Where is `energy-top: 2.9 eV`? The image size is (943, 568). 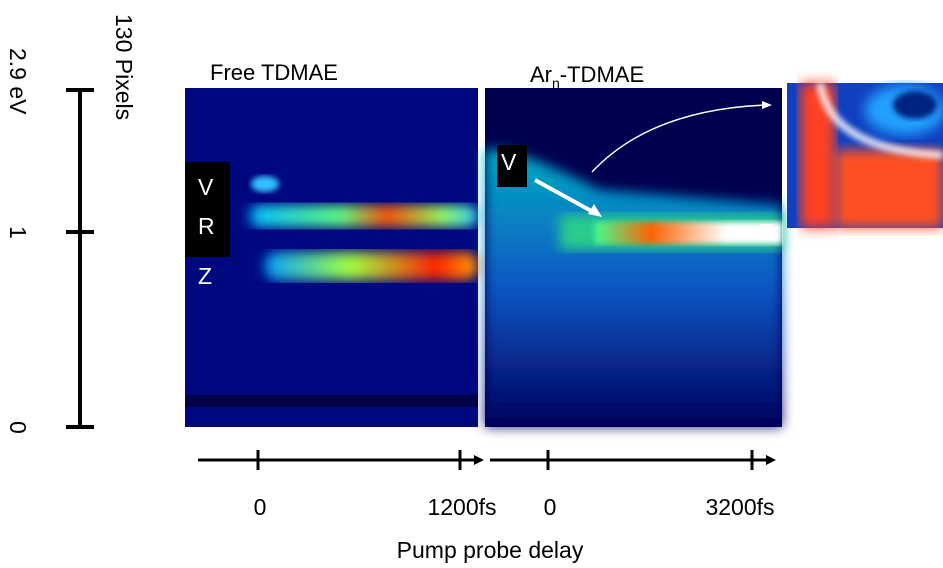 energy-top: 2.9 eV is located at coordinates (18, 81).